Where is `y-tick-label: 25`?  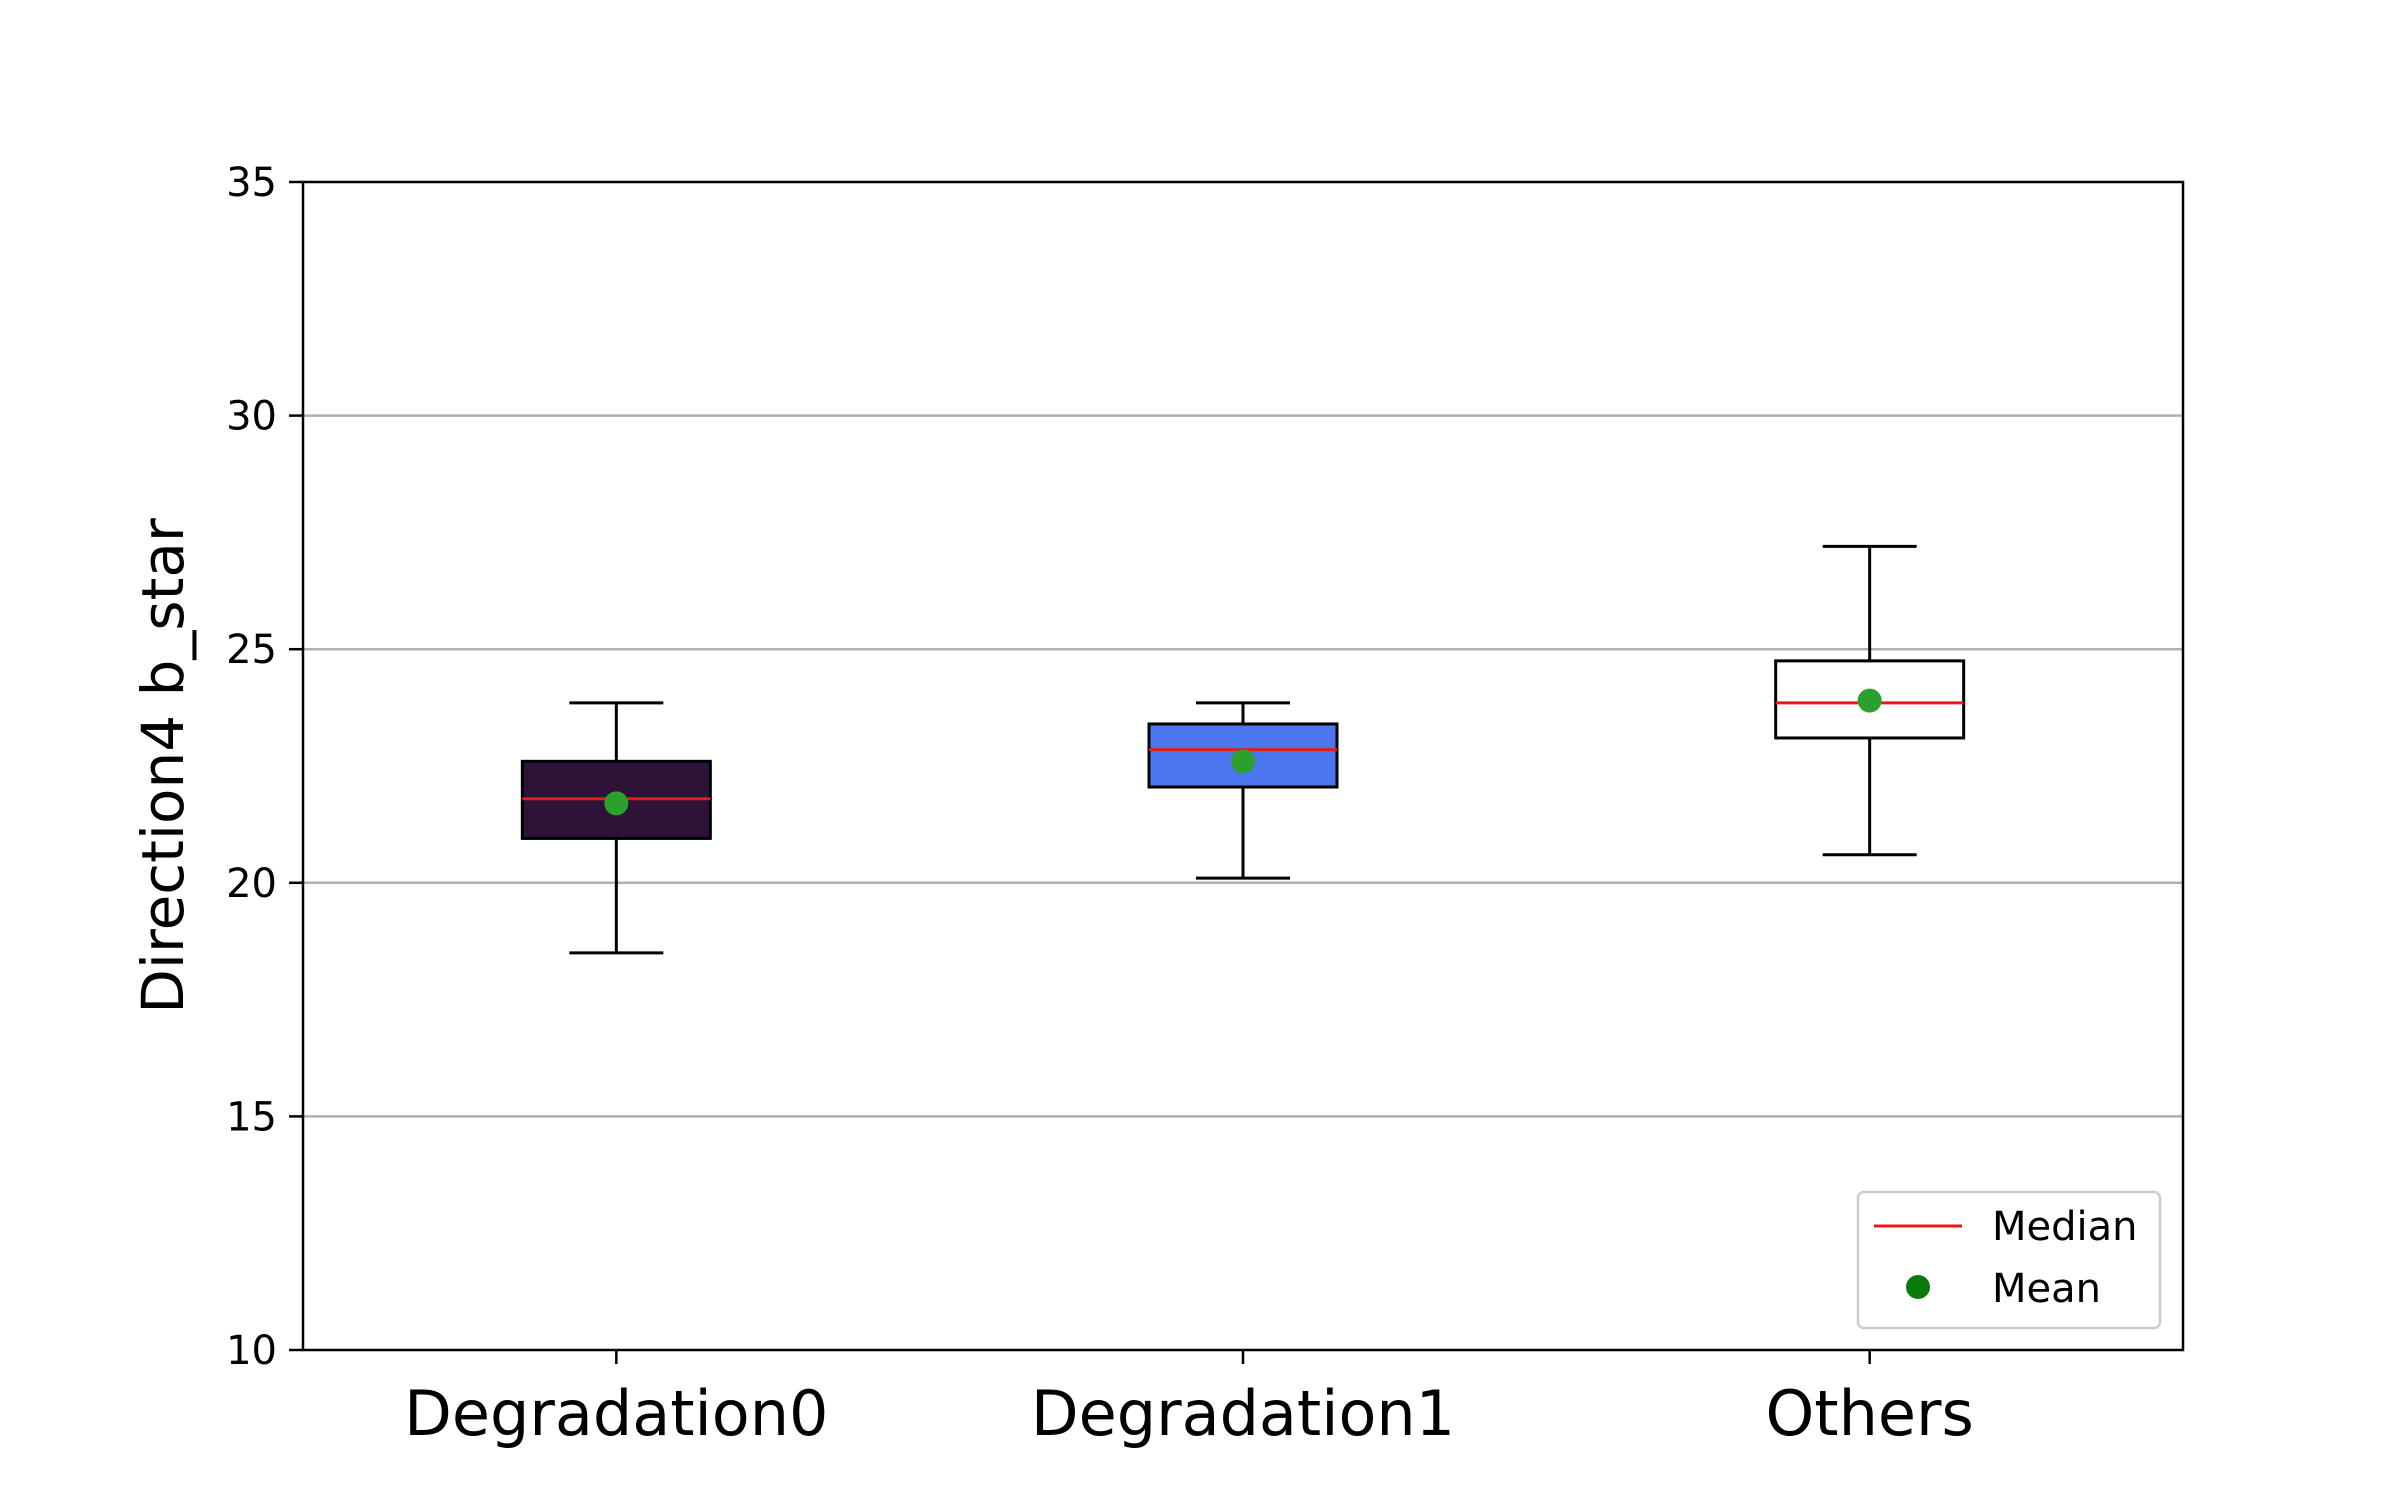 y-tick-label: 25 is located at coordinates (251, 650).